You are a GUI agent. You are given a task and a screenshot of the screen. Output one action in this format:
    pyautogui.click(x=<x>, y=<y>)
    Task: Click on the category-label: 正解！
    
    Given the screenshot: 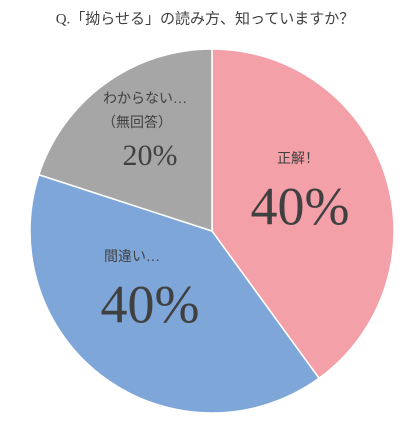 What is the action you would take?
    pyautogui.click(x=298, y=159)
    